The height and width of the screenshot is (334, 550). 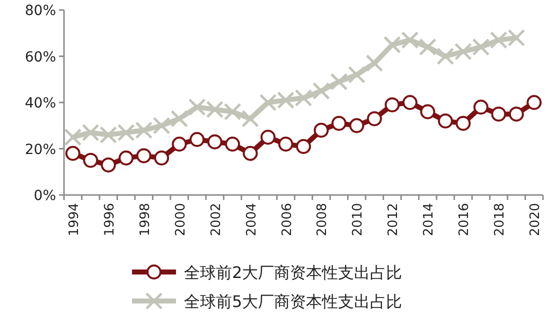 I want to click on x-tick-label: 1998, so click(x=145, y=219).